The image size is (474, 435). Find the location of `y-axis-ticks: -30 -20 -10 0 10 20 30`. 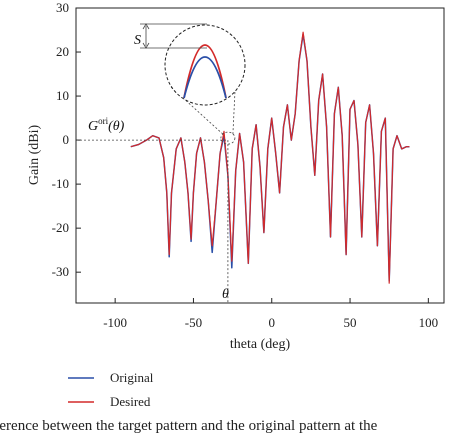

y-axis-ticks: -30 -20 -10 0 10 20 30 is located at coordinates (66, 139).